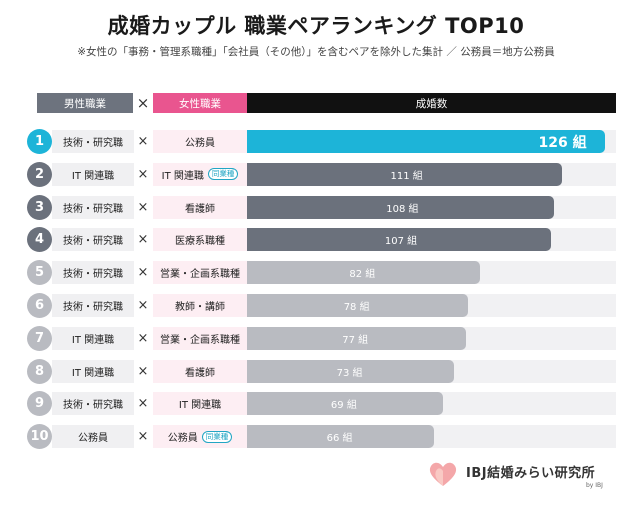  I want to click on chart-title: 成婚カップル 職業ペアランキング TOP10, so click(316, 26).